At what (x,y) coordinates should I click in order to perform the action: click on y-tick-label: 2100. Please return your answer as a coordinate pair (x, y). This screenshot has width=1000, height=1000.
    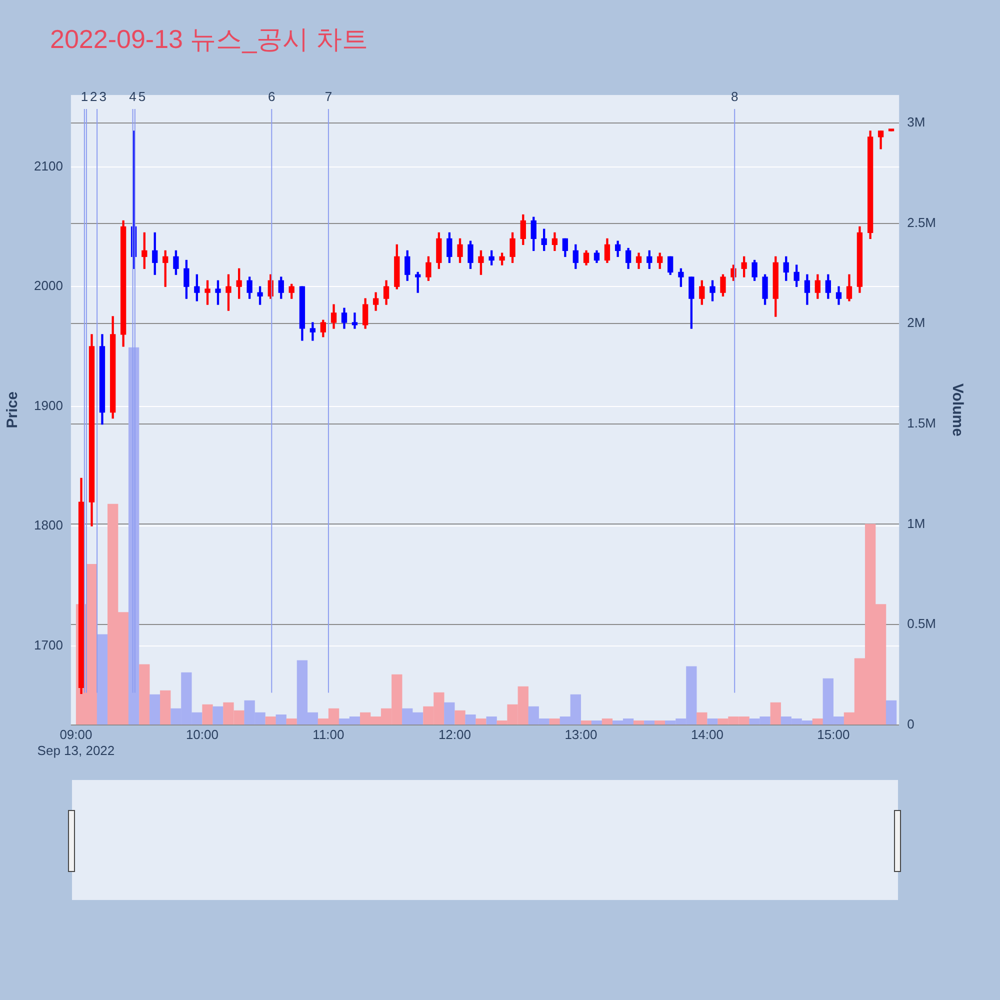
    Looking at the image, I should click on (48, 166).